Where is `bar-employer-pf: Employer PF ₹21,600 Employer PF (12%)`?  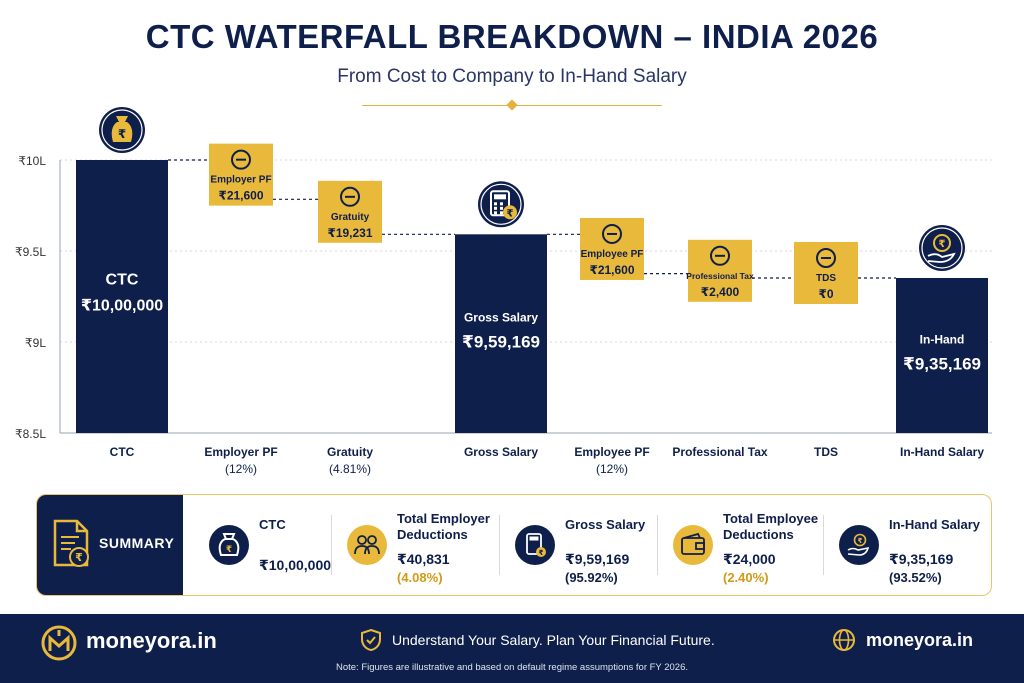 bar-employer-pf: Employer PF ₹21,600 Employer PF (12%) is located at coordinates (241, 309).